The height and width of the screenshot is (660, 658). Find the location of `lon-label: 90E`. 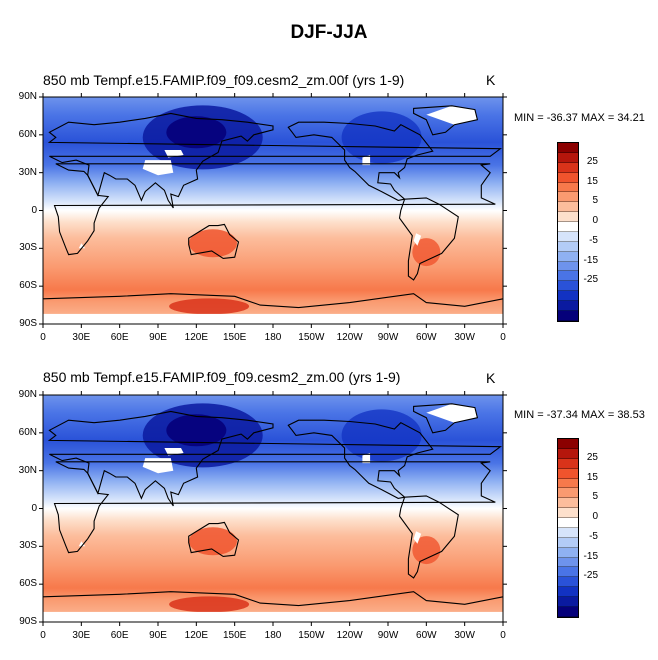

lon-label: 90E is located at coordinates (158, 337).